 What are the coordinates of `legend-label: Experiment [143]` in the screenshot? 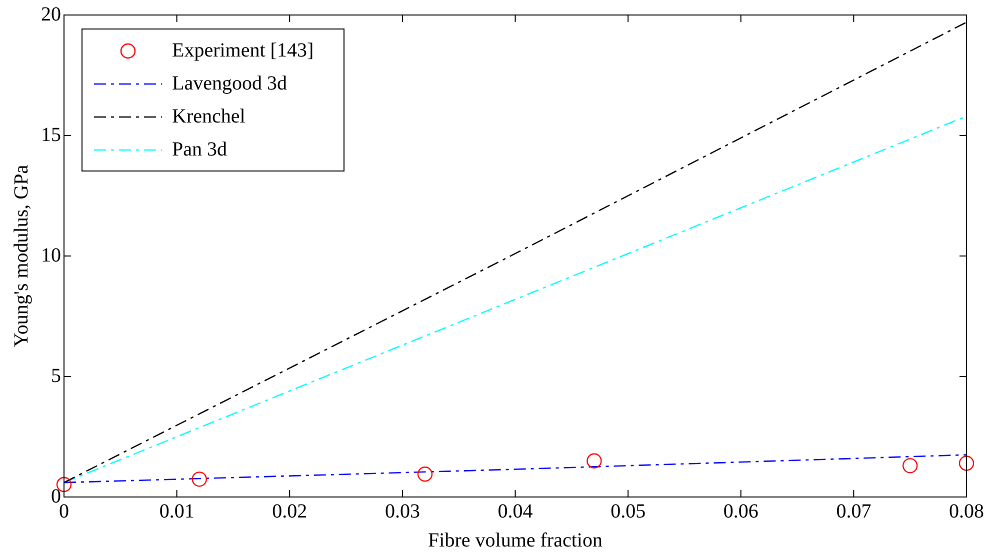 It's located at (243, 50).